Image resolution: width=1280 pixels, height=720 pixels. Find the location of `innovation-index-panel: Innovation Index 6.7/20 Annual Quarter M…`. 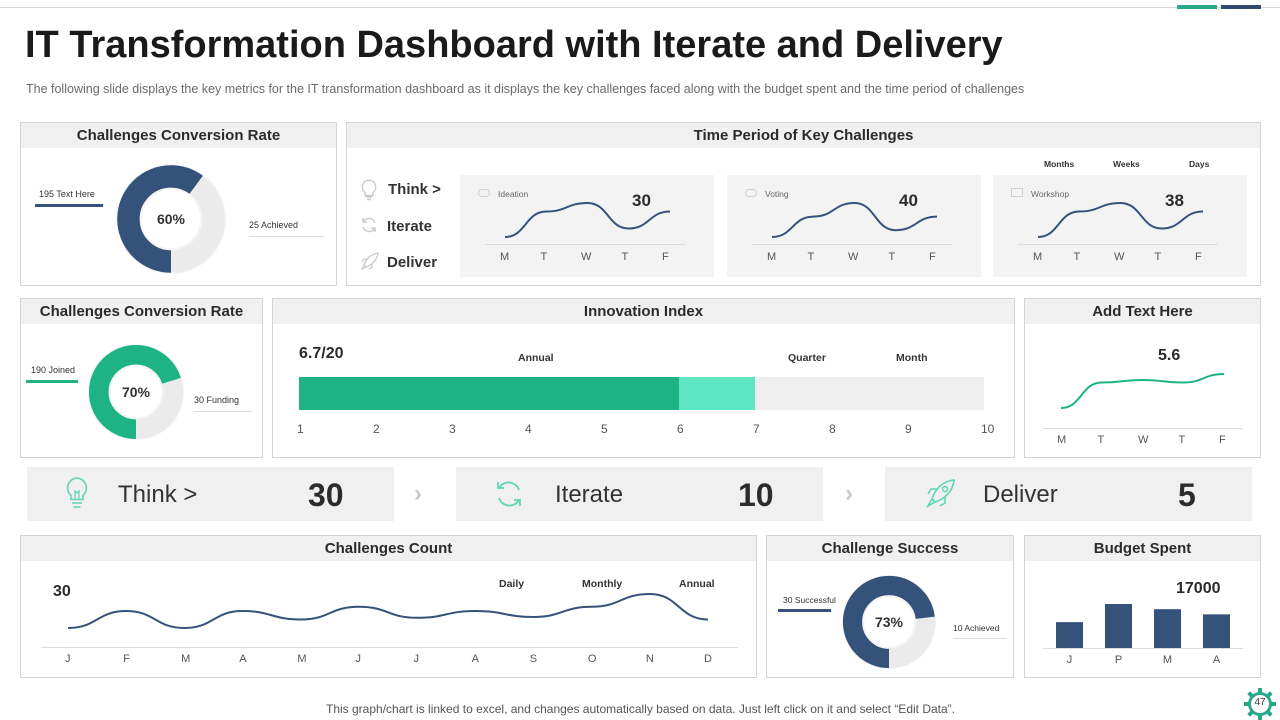

innovation-index-panel: Innovation Index 6.7/20 Annual Quarter M… is located at coordinates (643, 378).